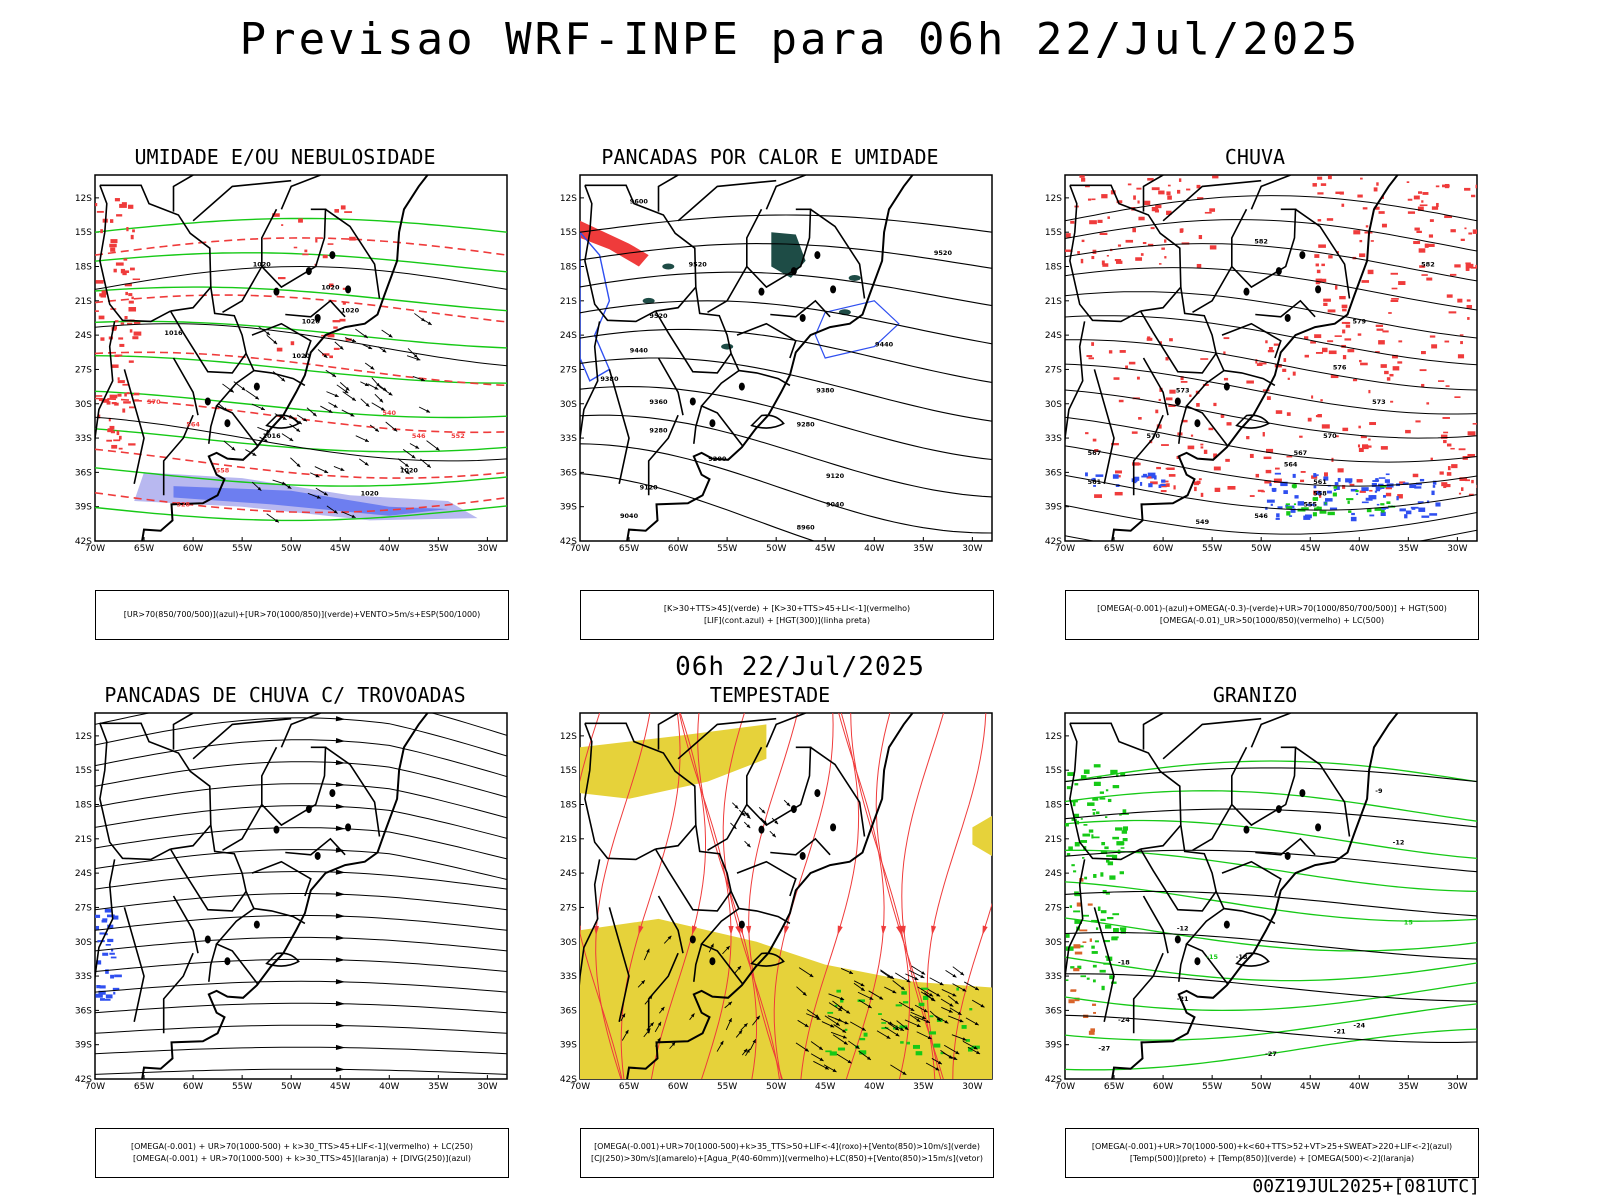 The image size is (1600, 1200). Describe the element at coordinates (770, 358) in the screenshot. I see `coastline` at that location.